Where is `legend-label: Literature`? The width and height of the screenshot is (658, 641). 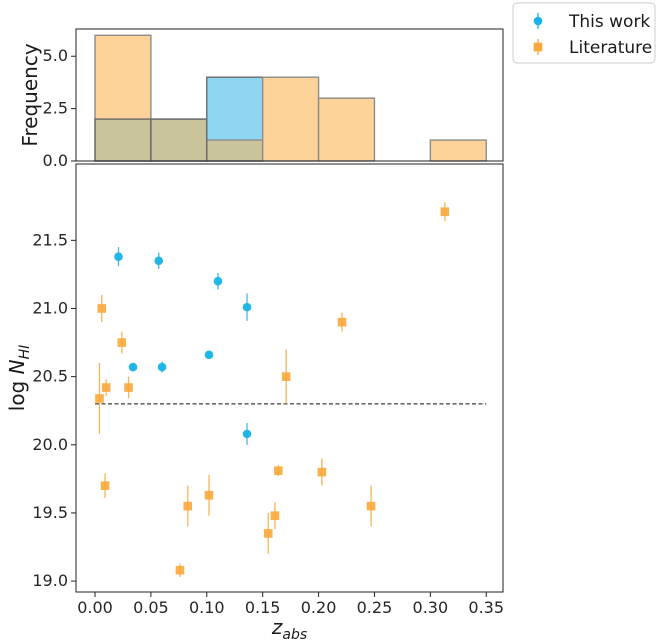
legend-label: Literature is located at coordinates (610, 48).